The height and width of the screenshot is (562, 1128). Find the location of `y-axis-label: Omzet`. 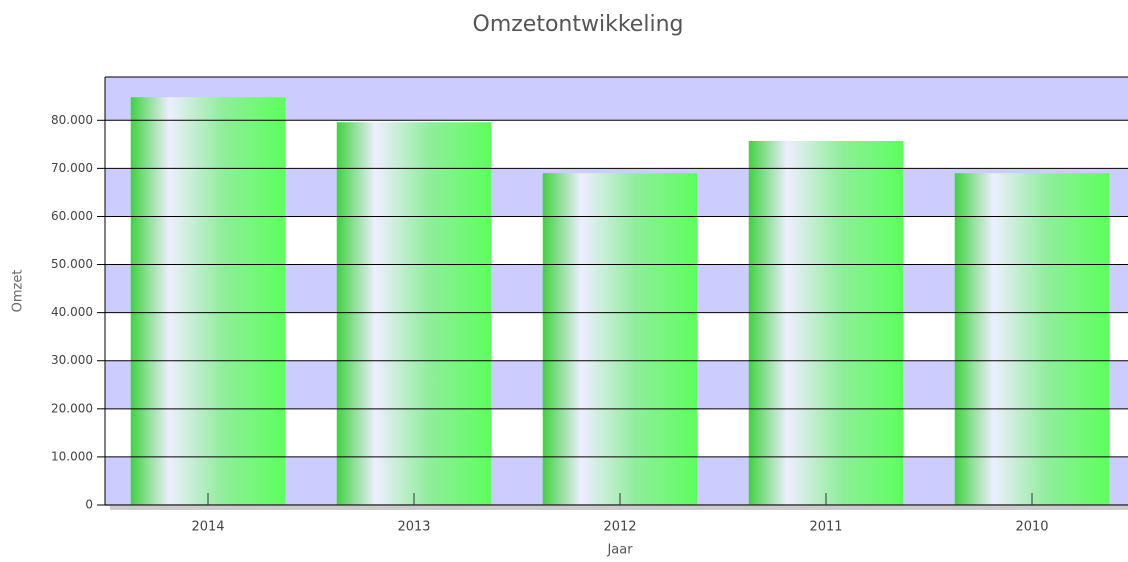

y-axis-label: Omzet is located at coordinates (18, 291).